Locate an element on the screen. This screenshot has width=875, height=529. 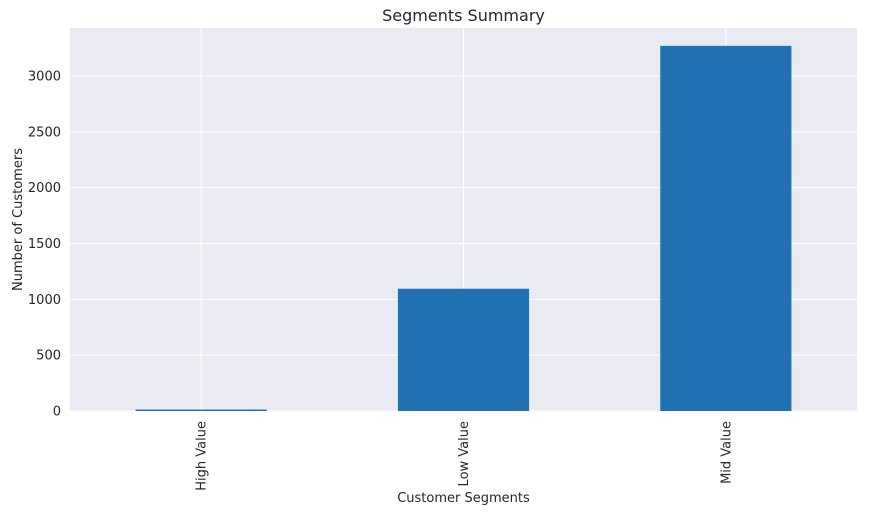
y-tick-label: 2500 is located at coordinates (44, 132).